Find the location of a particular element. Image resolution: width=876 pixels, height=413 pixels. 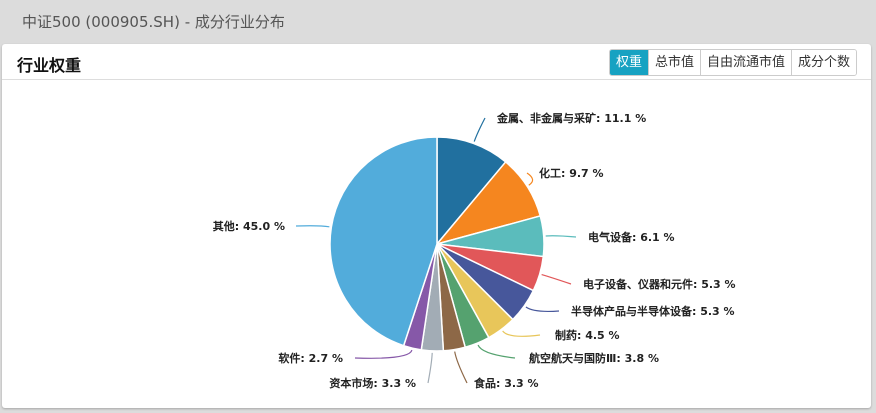

metric-toggle-group: 权重 总市值 自由流通市值 成分个数 is located at coordinates (732, 62).